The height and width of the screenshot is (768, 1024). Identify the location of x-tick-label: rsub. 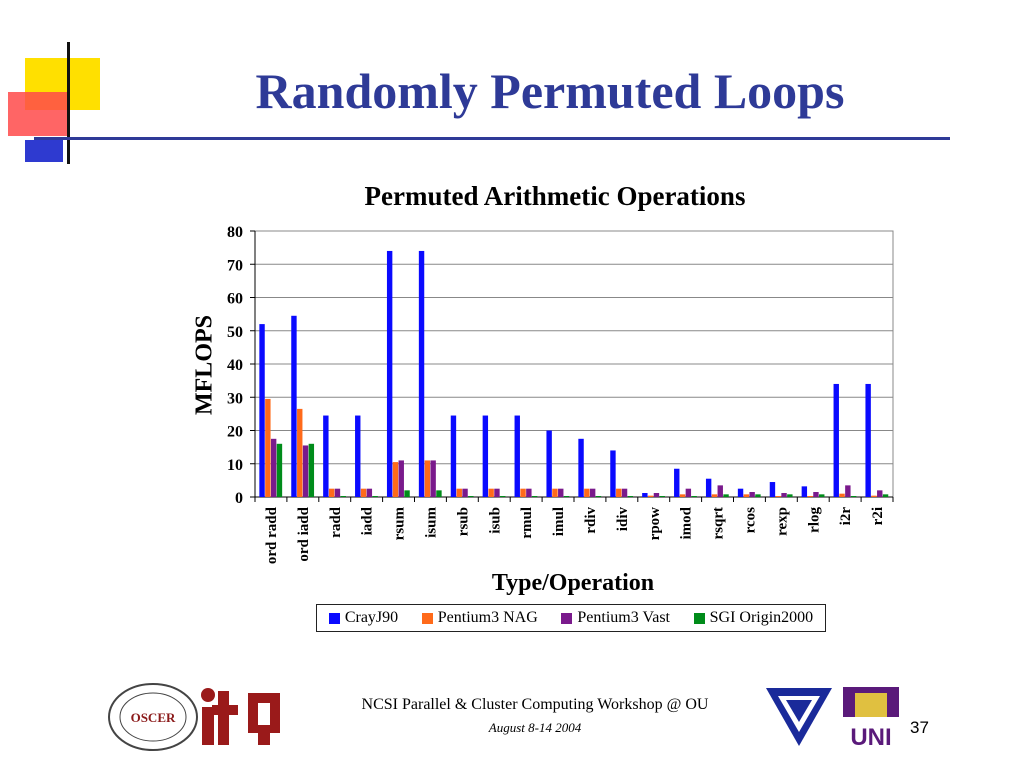
(463, 521).